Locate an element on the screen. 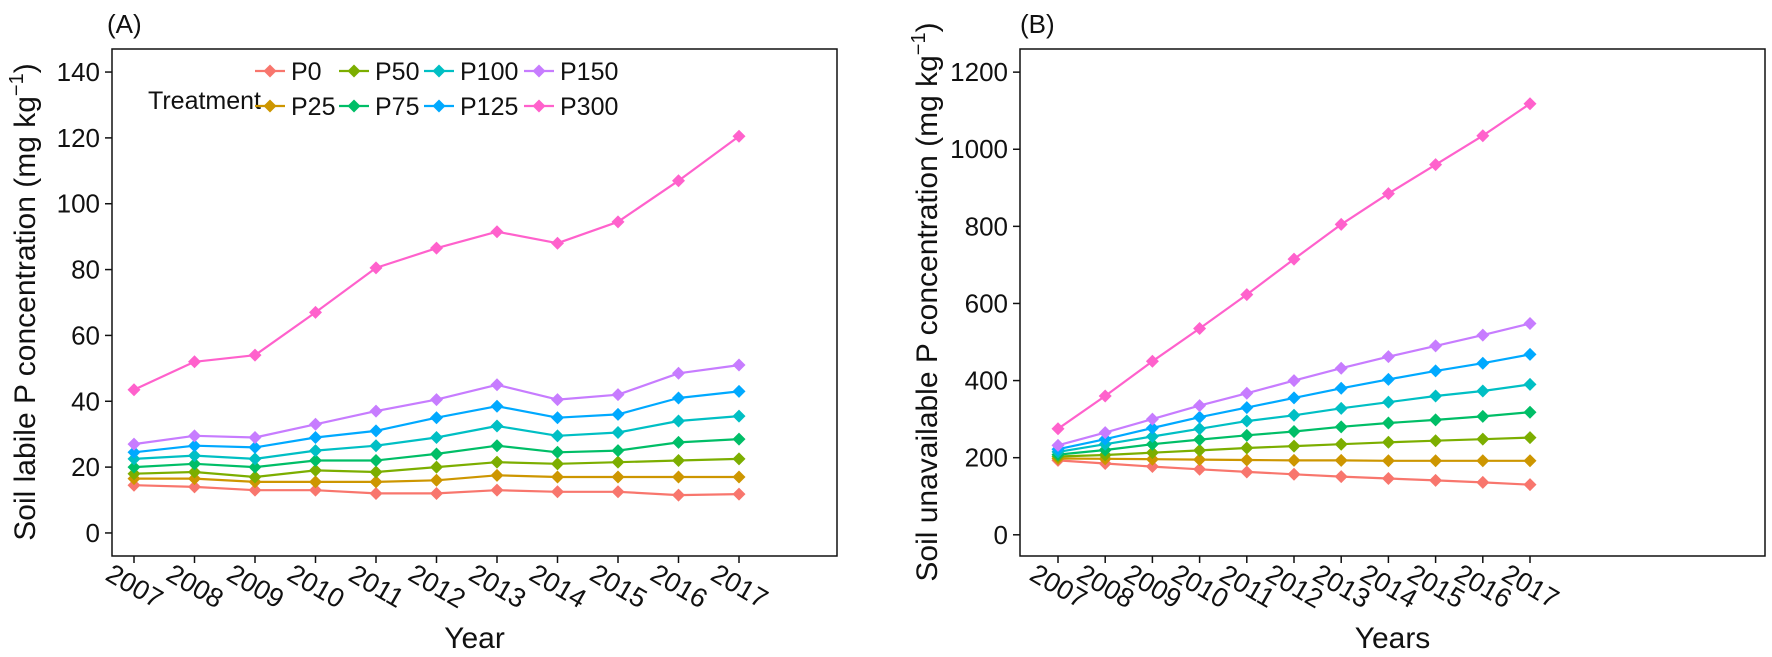 This screenshot has width=1772, height=657. panel-b-y-tick-label: 1200 is located at coordinates (979, 72).